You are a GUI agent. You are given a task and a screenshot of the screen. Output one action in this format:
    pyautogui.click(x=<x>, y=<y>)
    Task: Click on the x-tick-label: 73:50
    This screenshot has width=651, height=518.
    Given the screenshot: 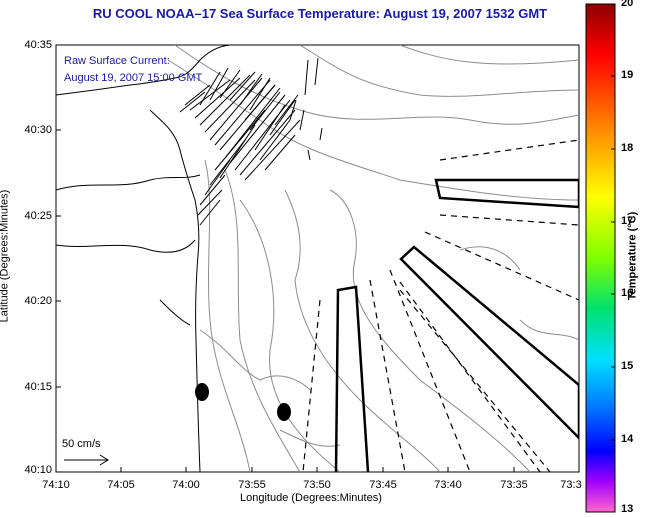 What is the action you would take?
    pyautogui.click(x=317, y=485)
    